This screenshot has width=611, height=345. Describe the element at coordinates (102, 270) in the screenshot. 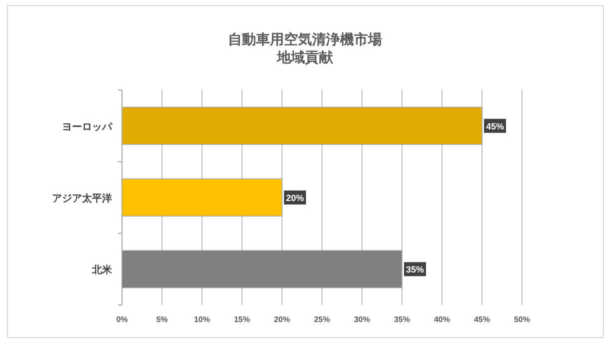

I see `y-tick-label: 北米` at that location.